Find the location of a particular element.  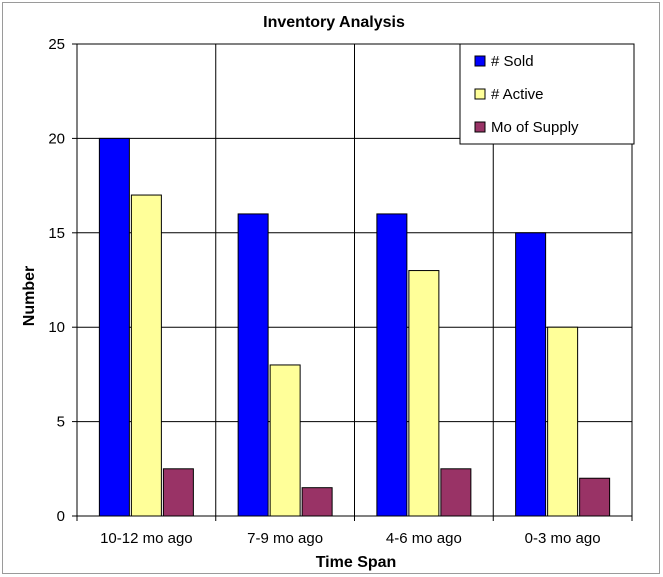

y-axis-ticks: 0 5 10 15 20 25 is located at coordinates (62, 280).